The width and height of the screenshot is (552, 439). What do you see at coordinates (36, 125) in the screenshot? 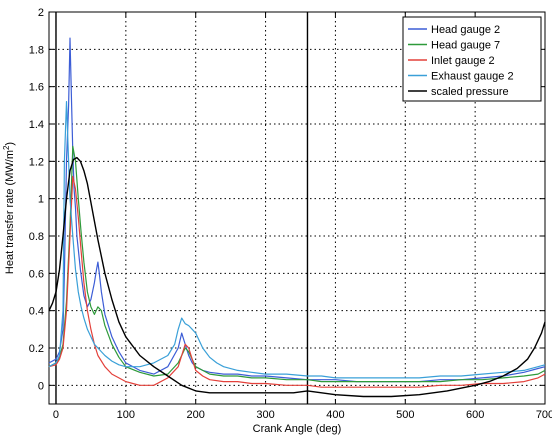
I see `y-tick-label: 1.4` at bounding box center [36, 125].